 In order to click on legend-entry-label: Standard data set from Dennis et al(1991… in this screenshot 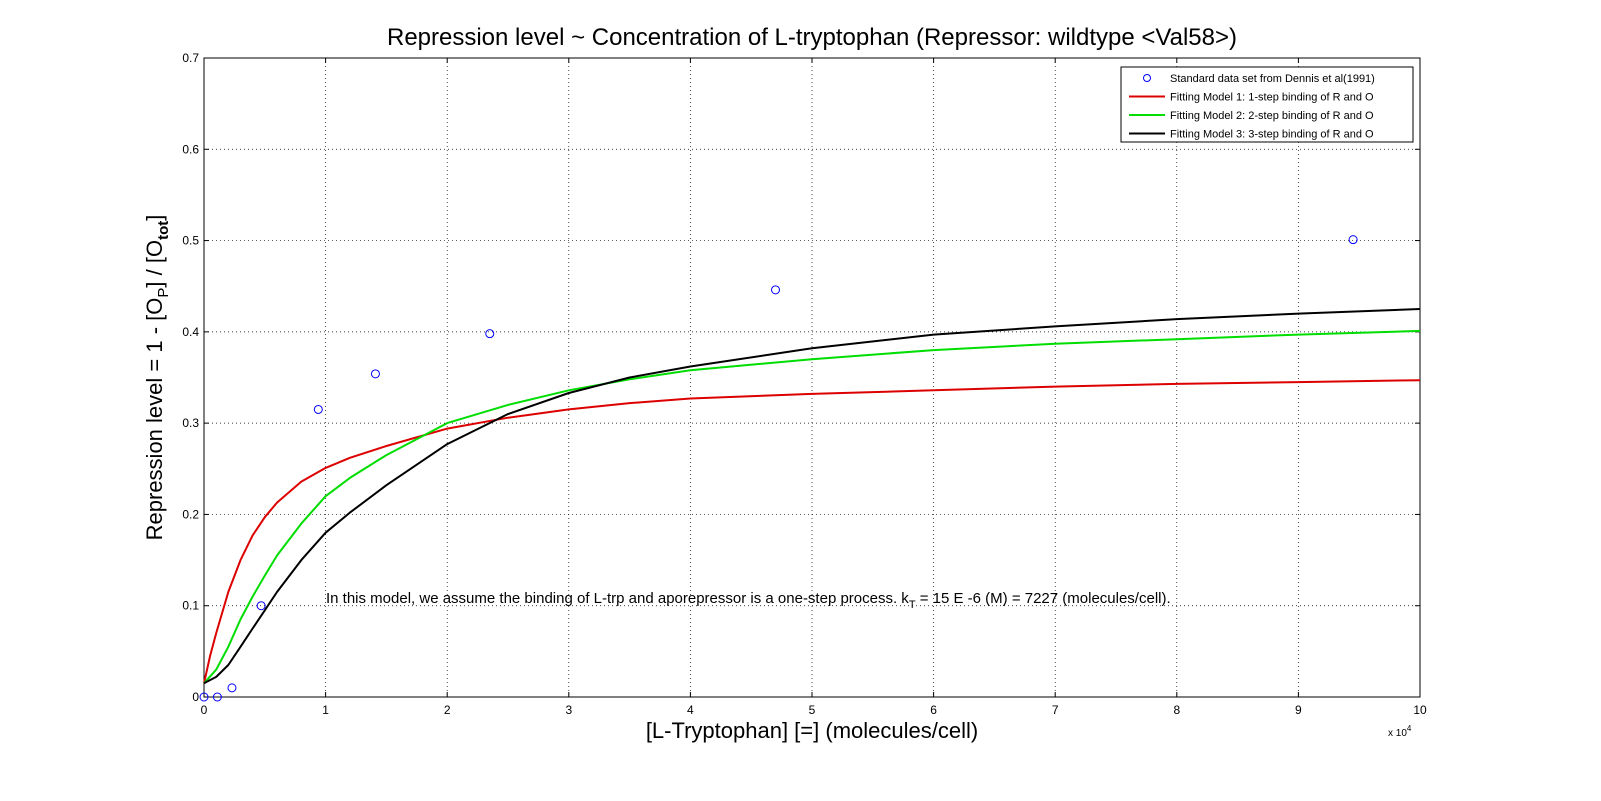, I will do `click(1272, 79)`.